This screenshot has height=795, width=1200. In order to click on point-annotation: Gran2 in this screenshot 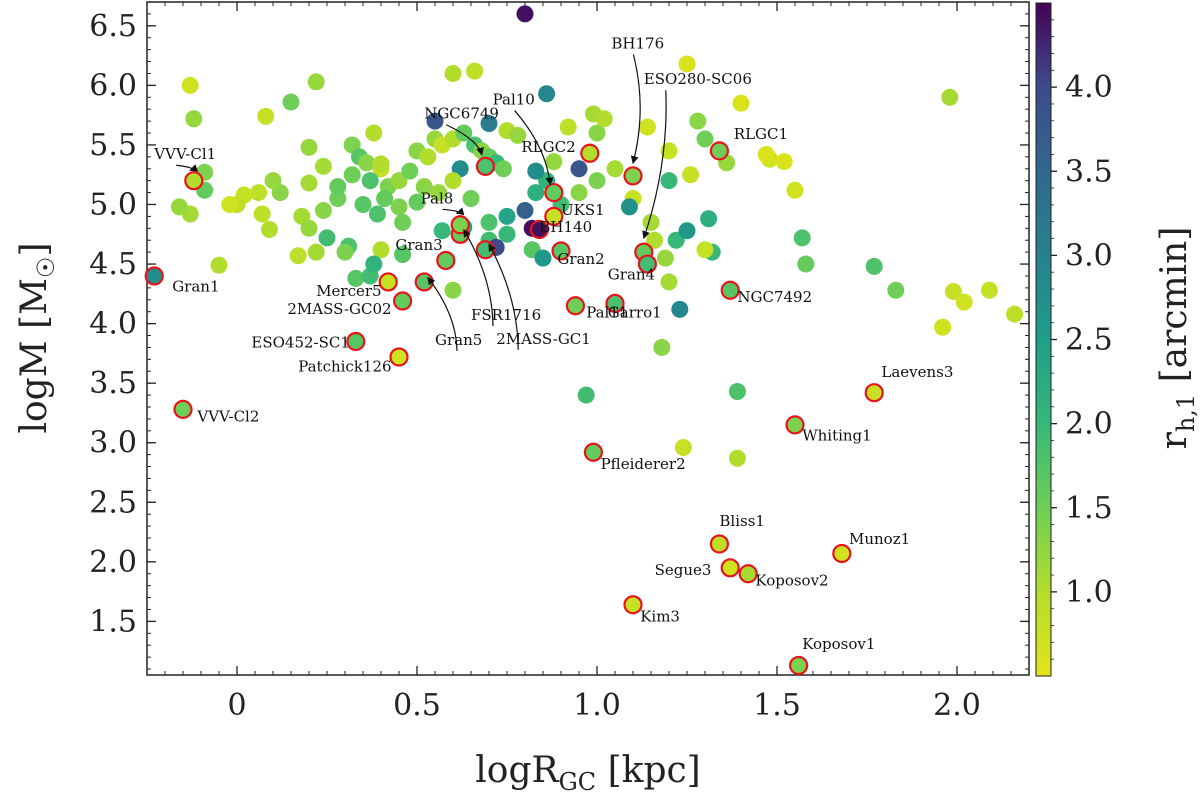, I will do `click(580, 259)`.